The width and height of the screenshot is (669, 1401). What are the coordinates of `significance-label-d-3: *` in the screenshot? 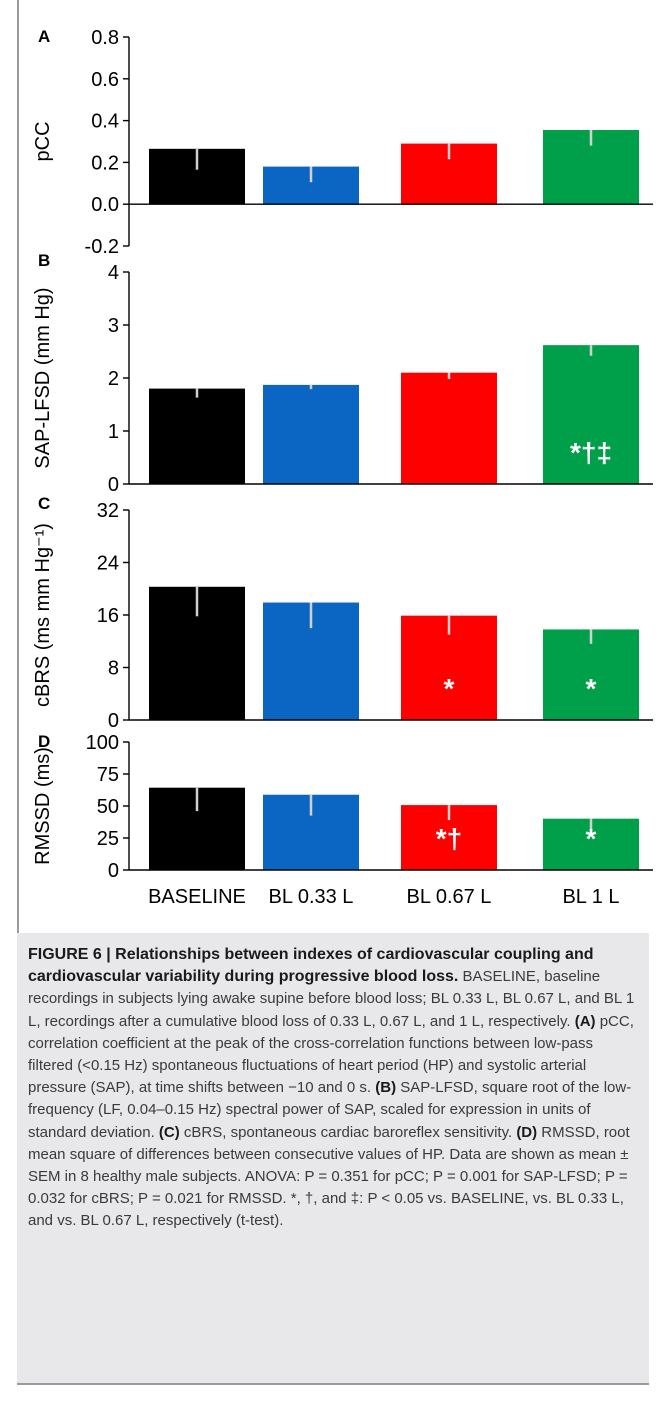 It's located at (591, 838).